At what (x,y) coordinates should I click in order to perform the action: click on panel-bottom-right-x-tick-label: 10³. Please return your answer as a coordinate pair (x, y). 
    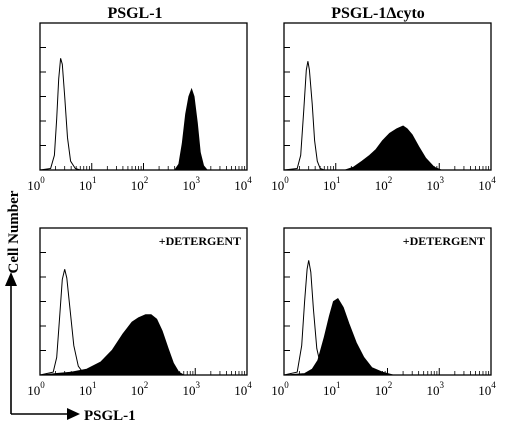
    Looking at the image, I should click on (436, 389).